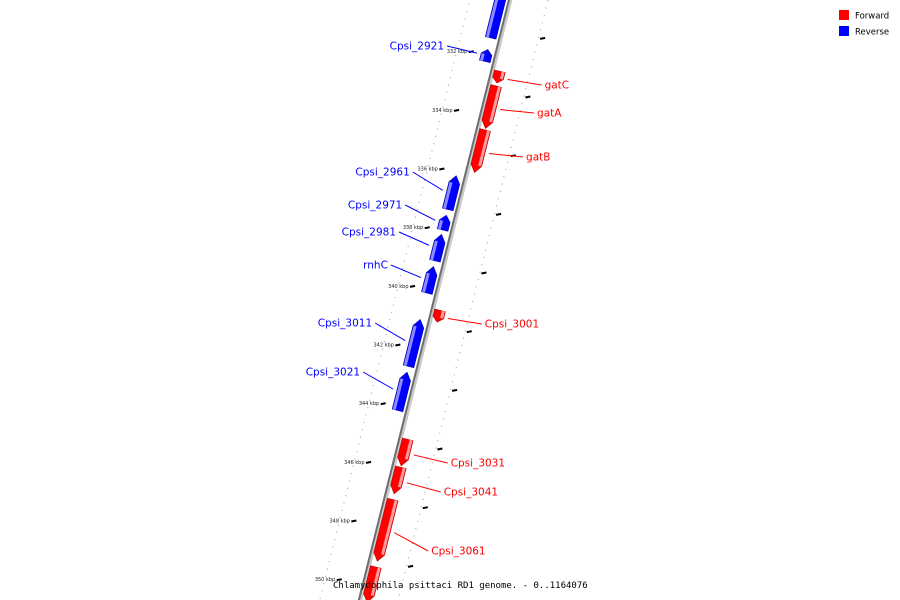 The image size is (900, 600). I want to click on gene-arrow-unnamed-reverse, so click(495, 20).